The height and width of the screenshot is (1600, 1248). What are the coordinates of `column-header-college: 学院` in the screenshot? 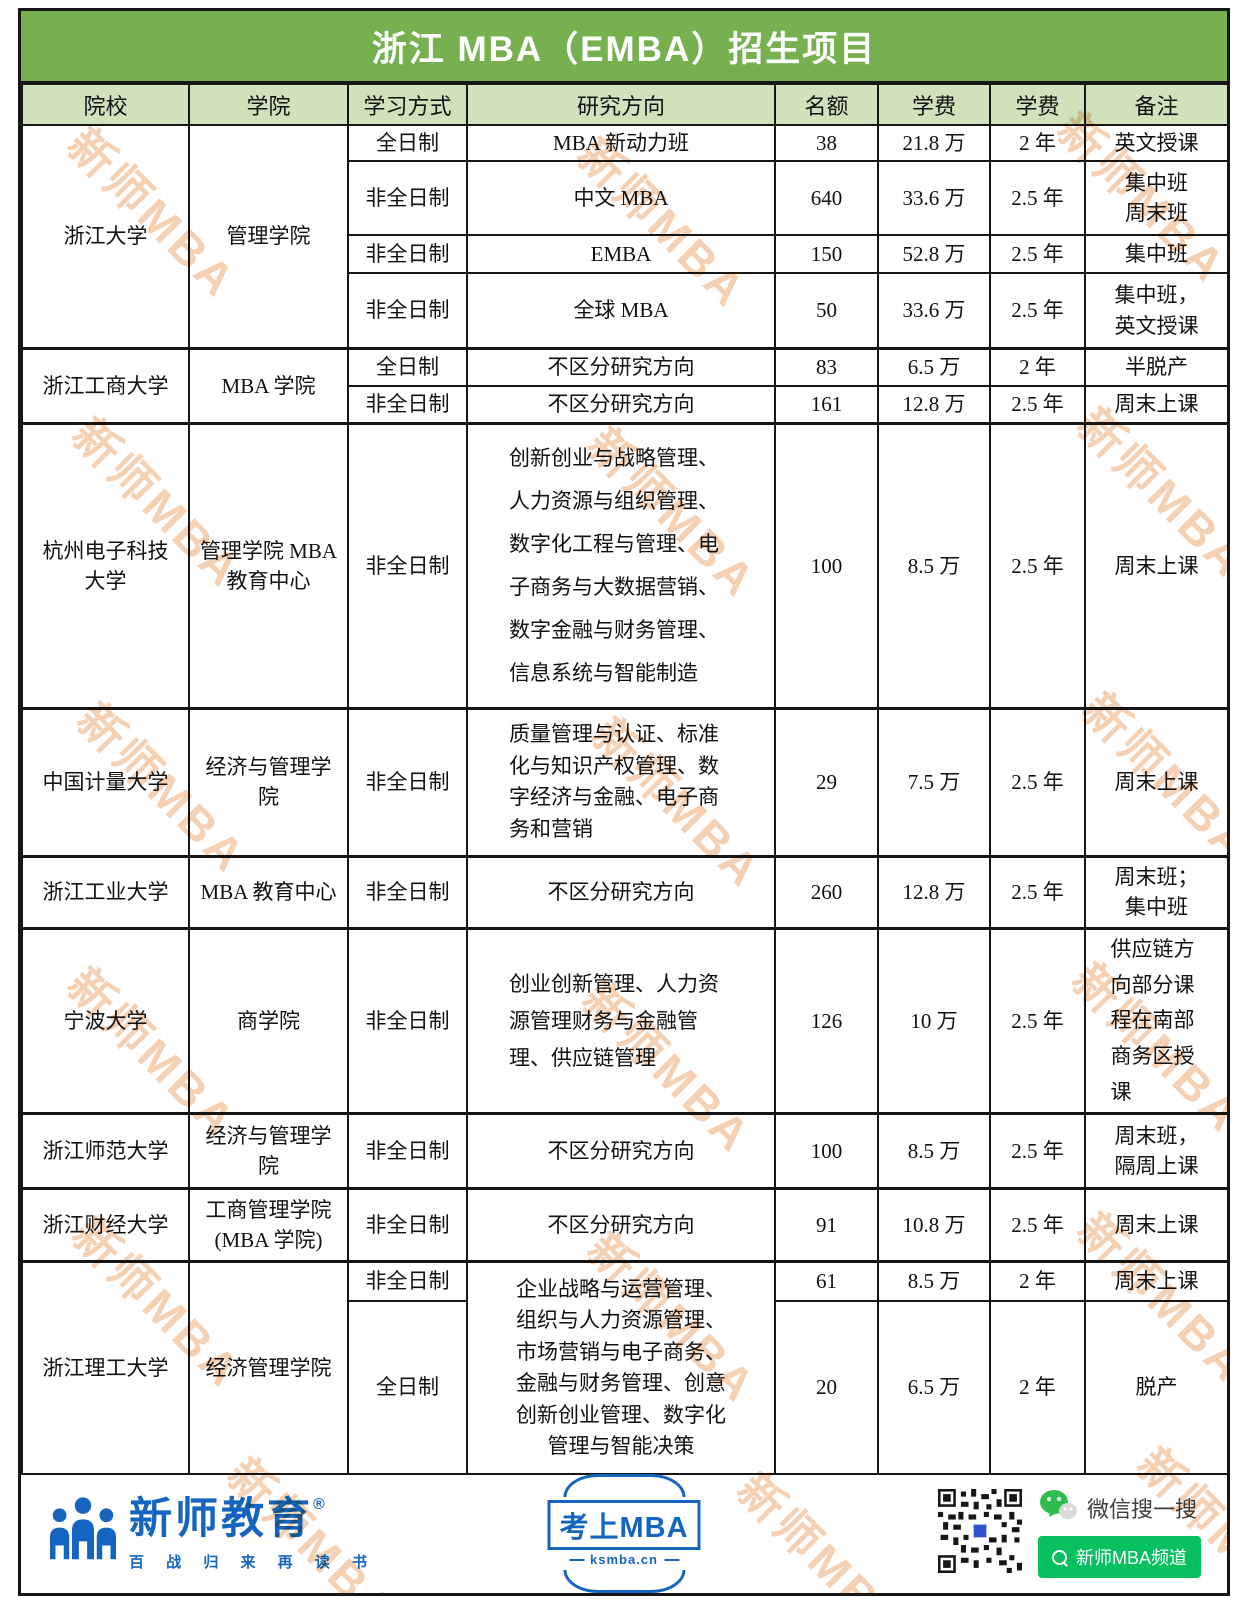 It's located at (268, 104).